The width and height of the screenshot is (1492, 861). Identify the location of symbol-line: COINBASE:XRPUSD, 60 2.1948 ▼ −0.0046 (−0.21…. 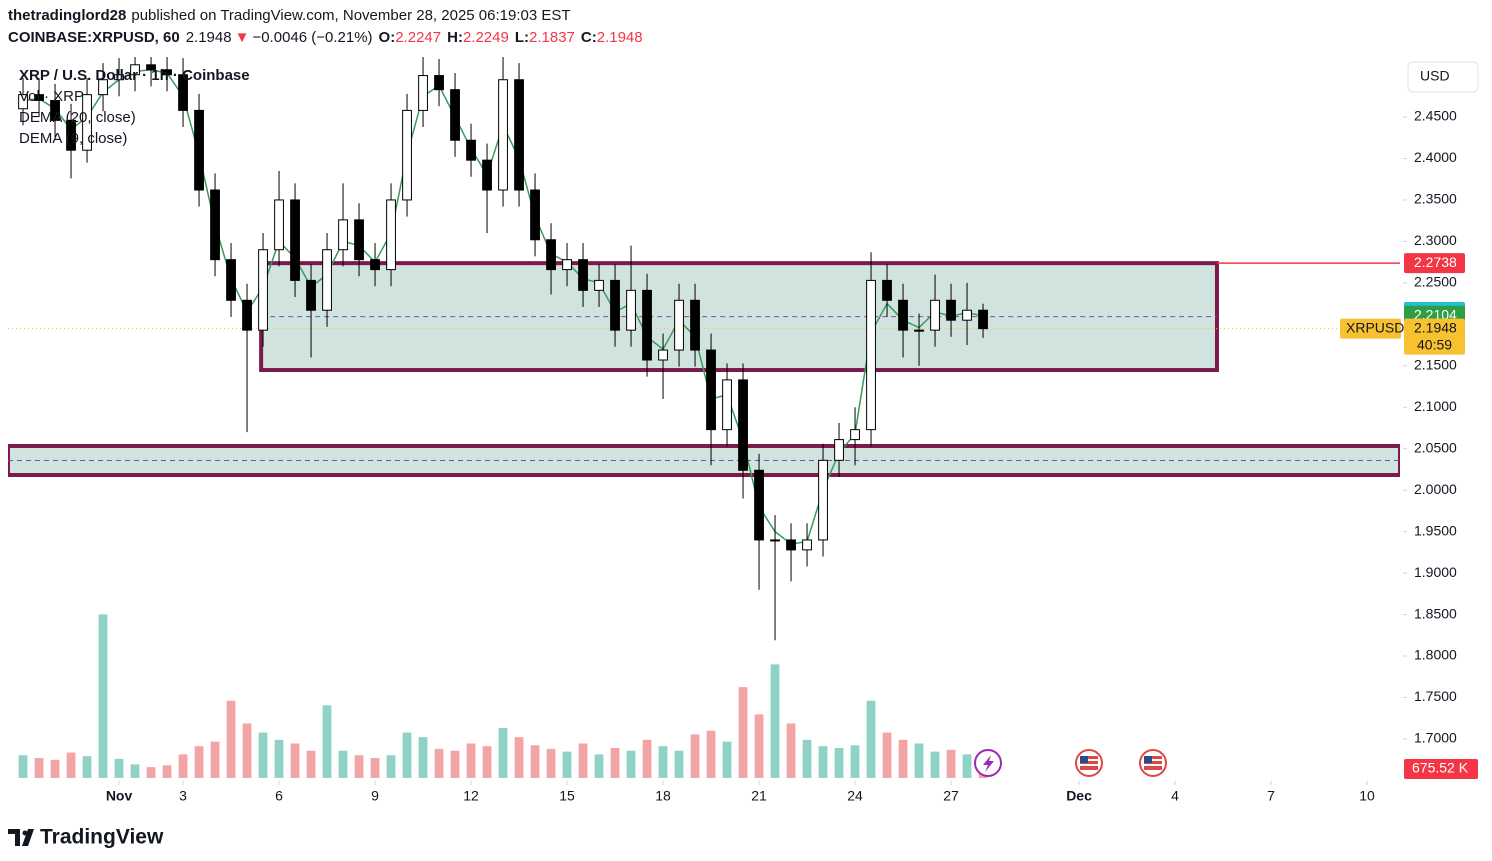
(325, 37).